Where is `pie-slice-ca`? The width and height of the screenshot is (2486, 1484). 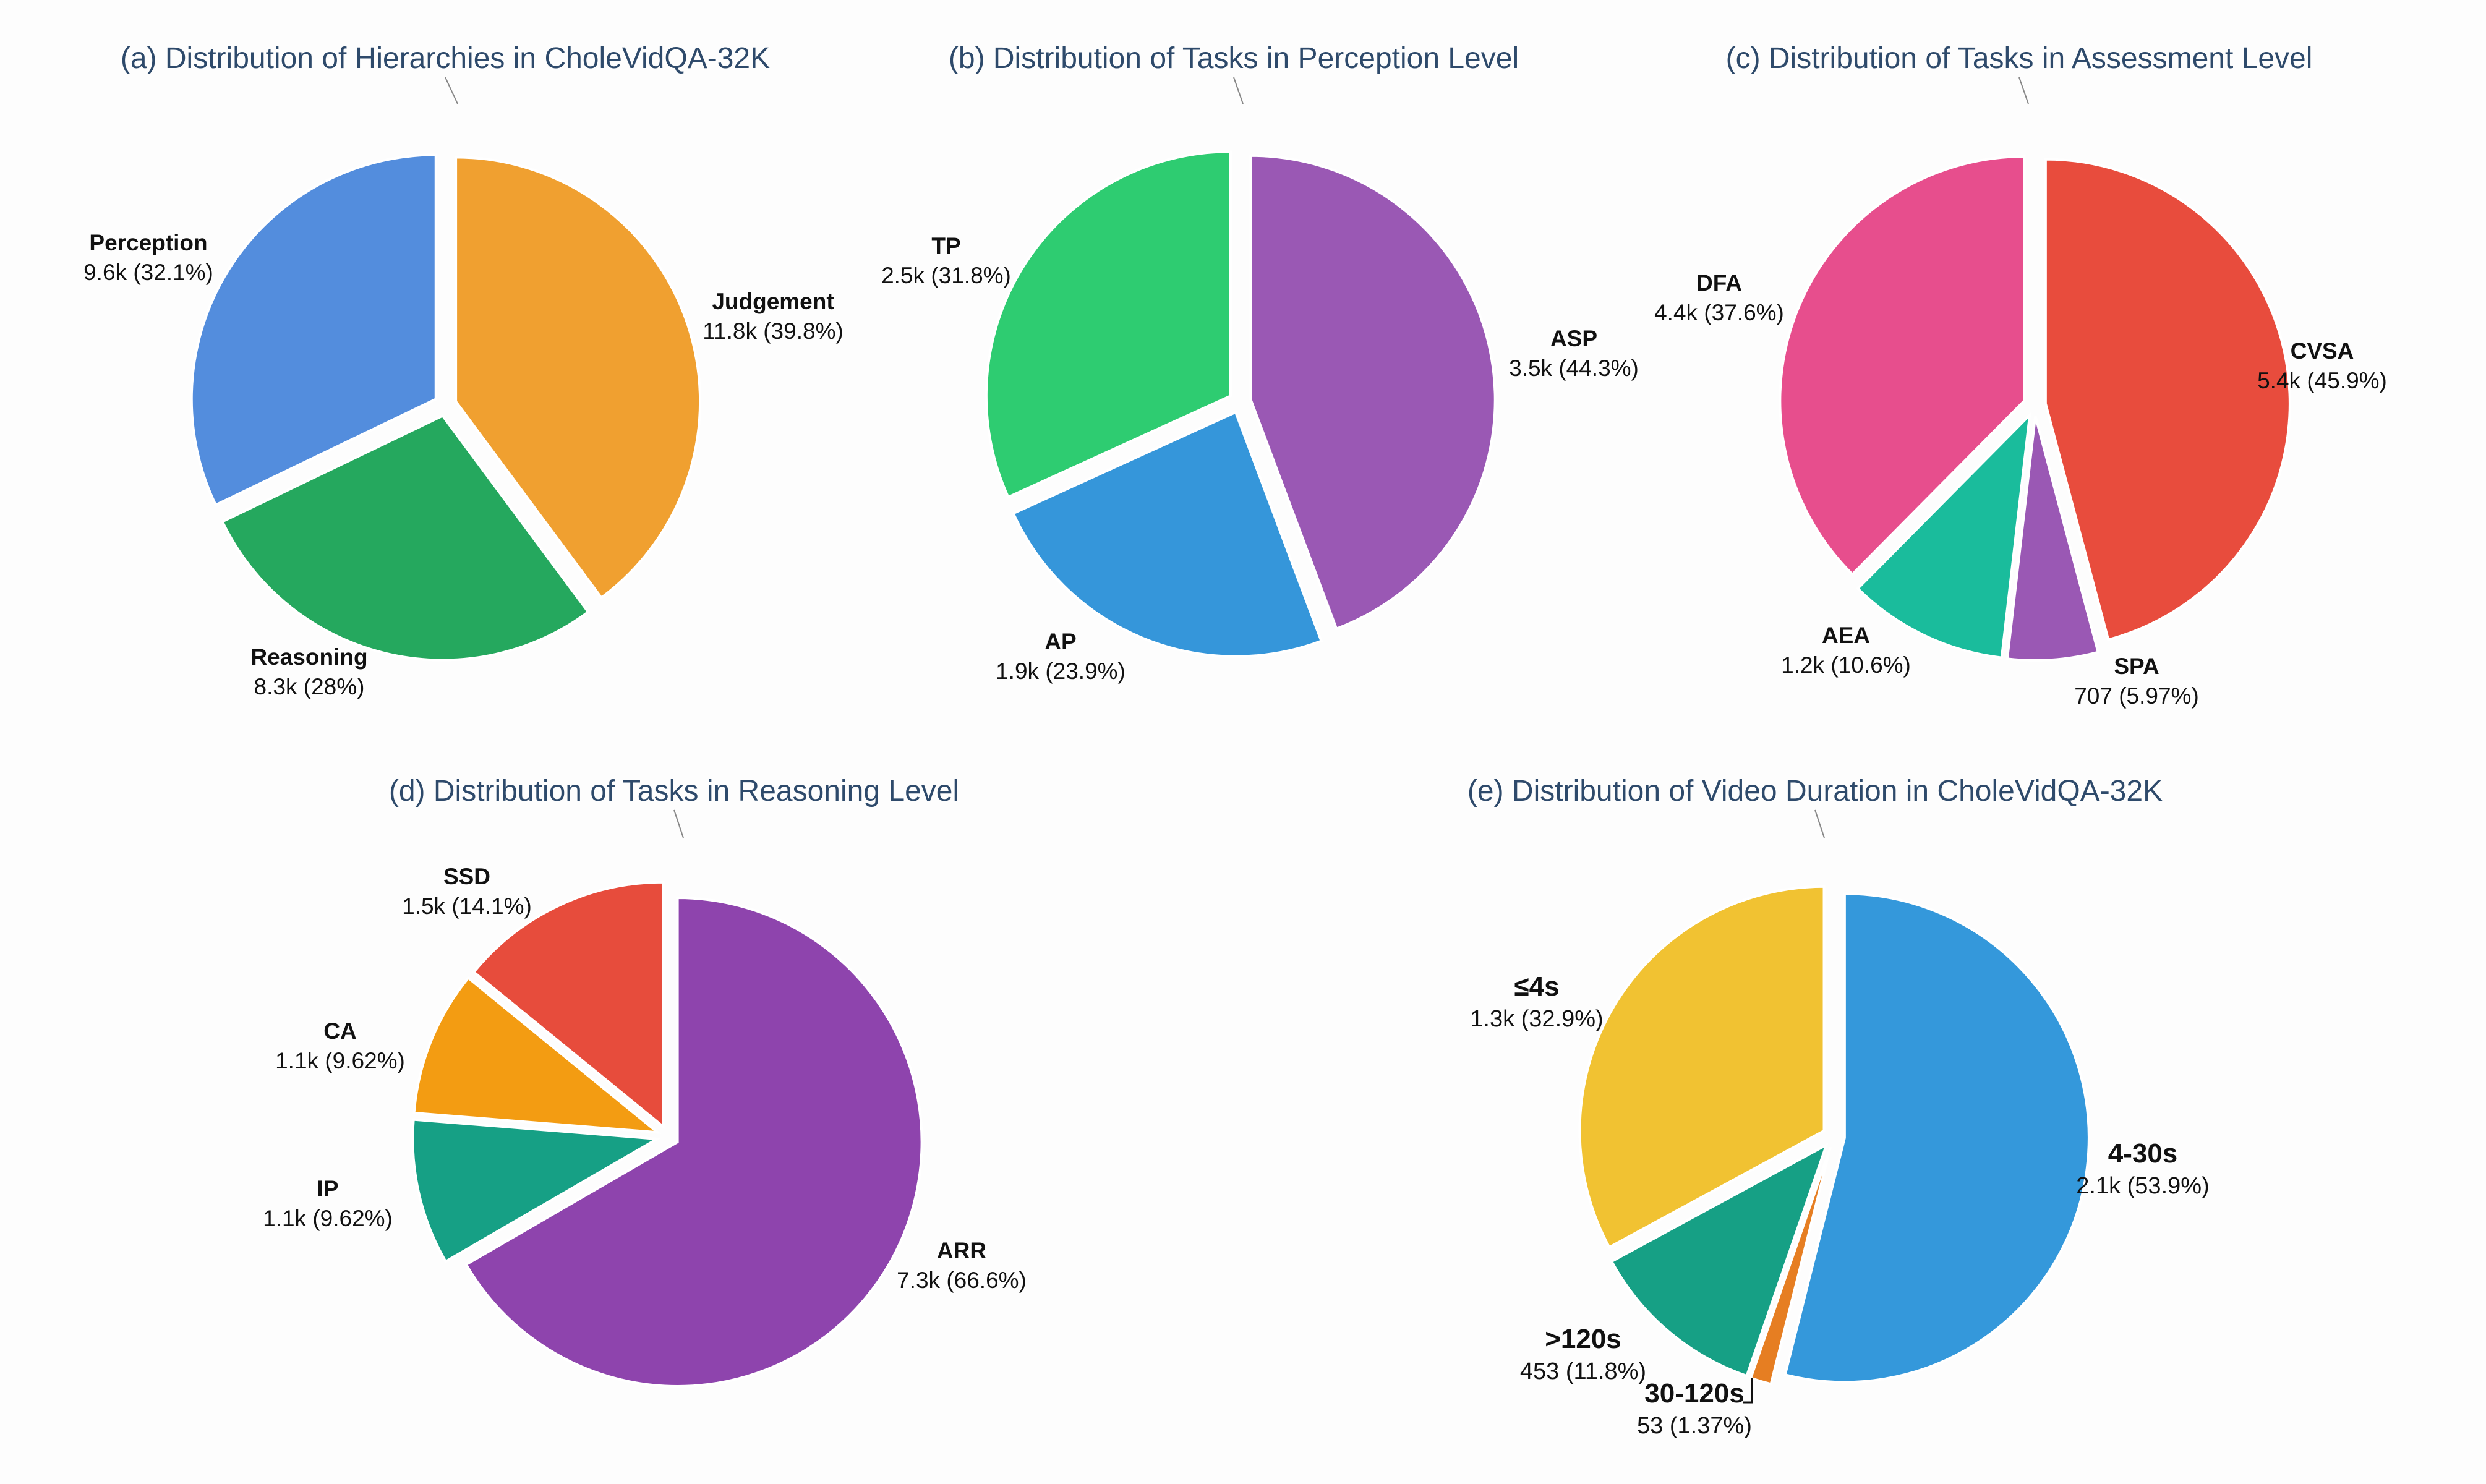
pie-slice-ca is located at coordinates (537, 1055).